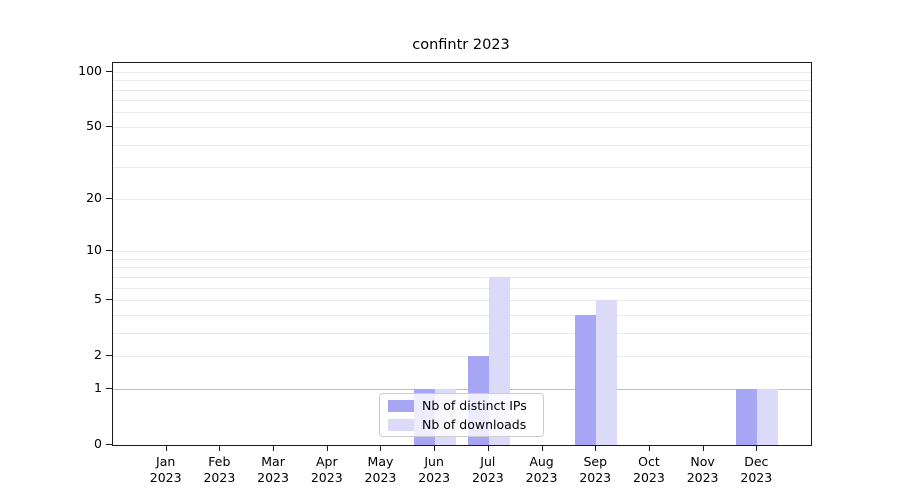 This screenshot has height=500, width=900. What do you see at coordinates (219, 461) in the screenshot?
I see `x-tick-month: Feb` at bounding box center [219, 461].